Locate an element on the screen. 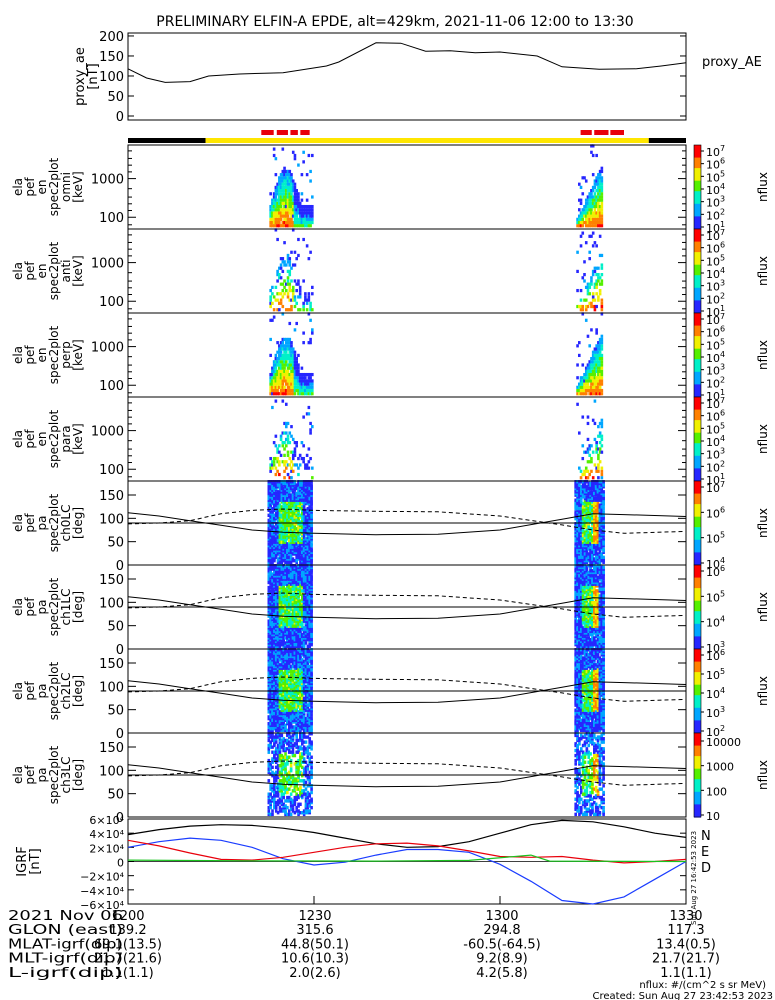 Image resolution: width=775 pixels, height=1000 pixels. status-bar-segment is located at coordinates (167, 140).